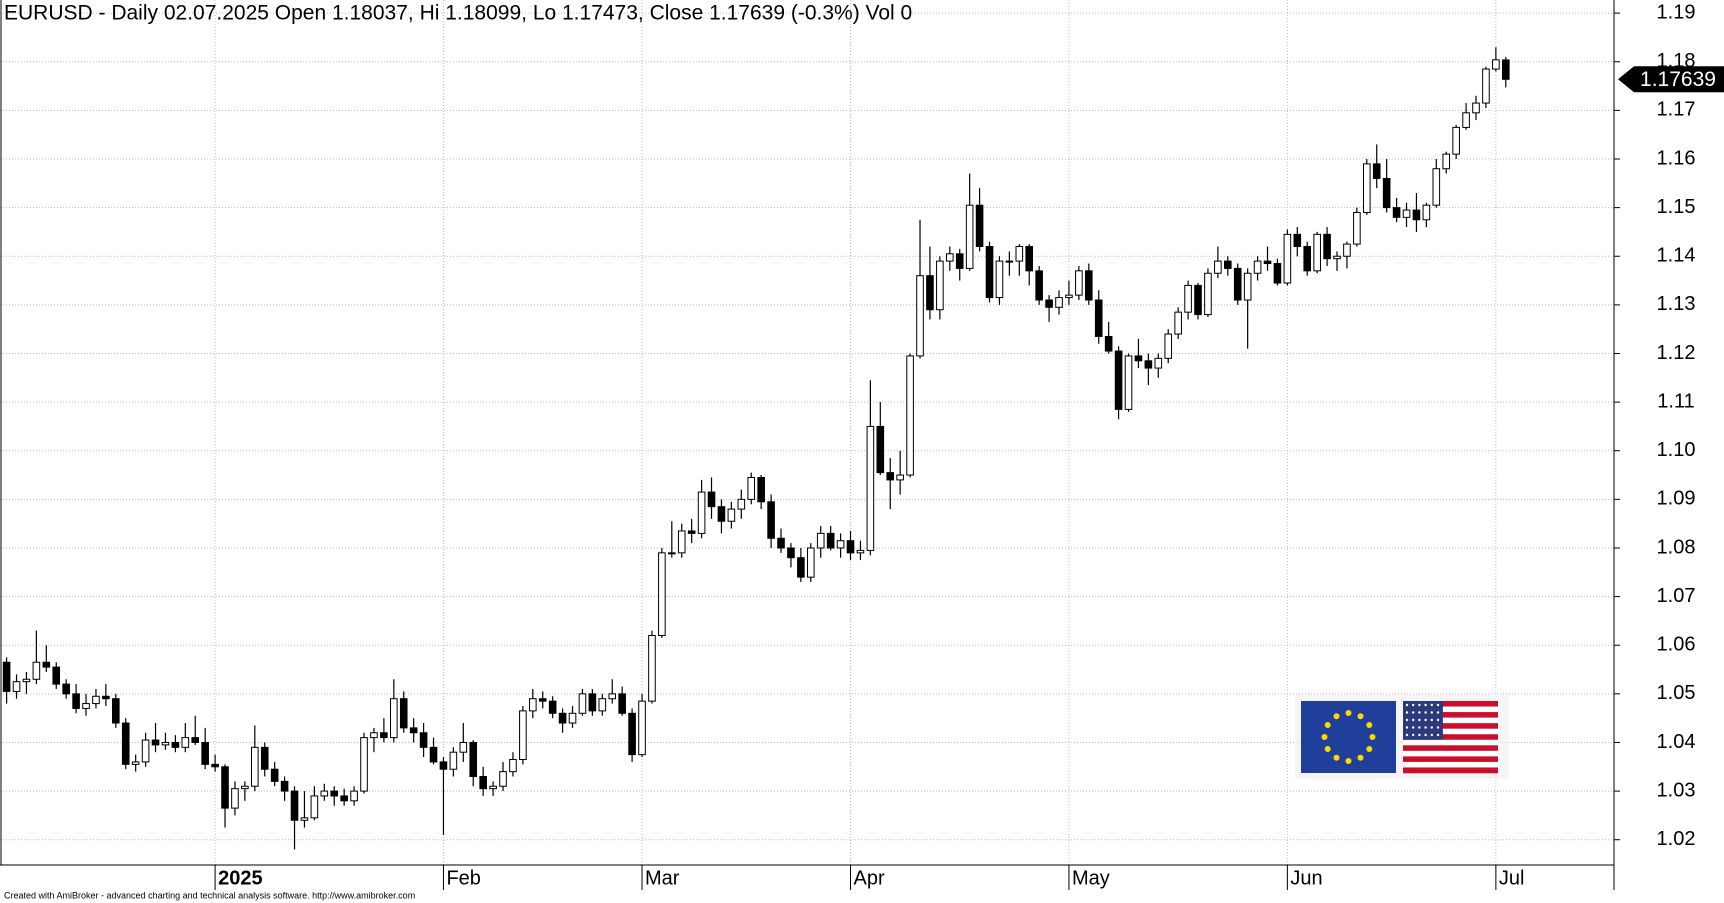  I want to click on y-tick-label: 1.16, so click(1676, 158).